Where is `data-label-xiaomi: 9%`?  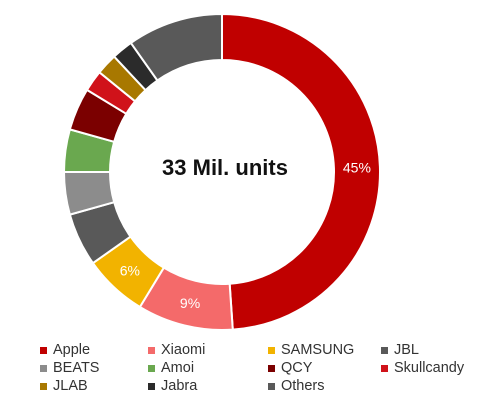
data-label-xiaomi: 9% is located at coordinates (190, 303).